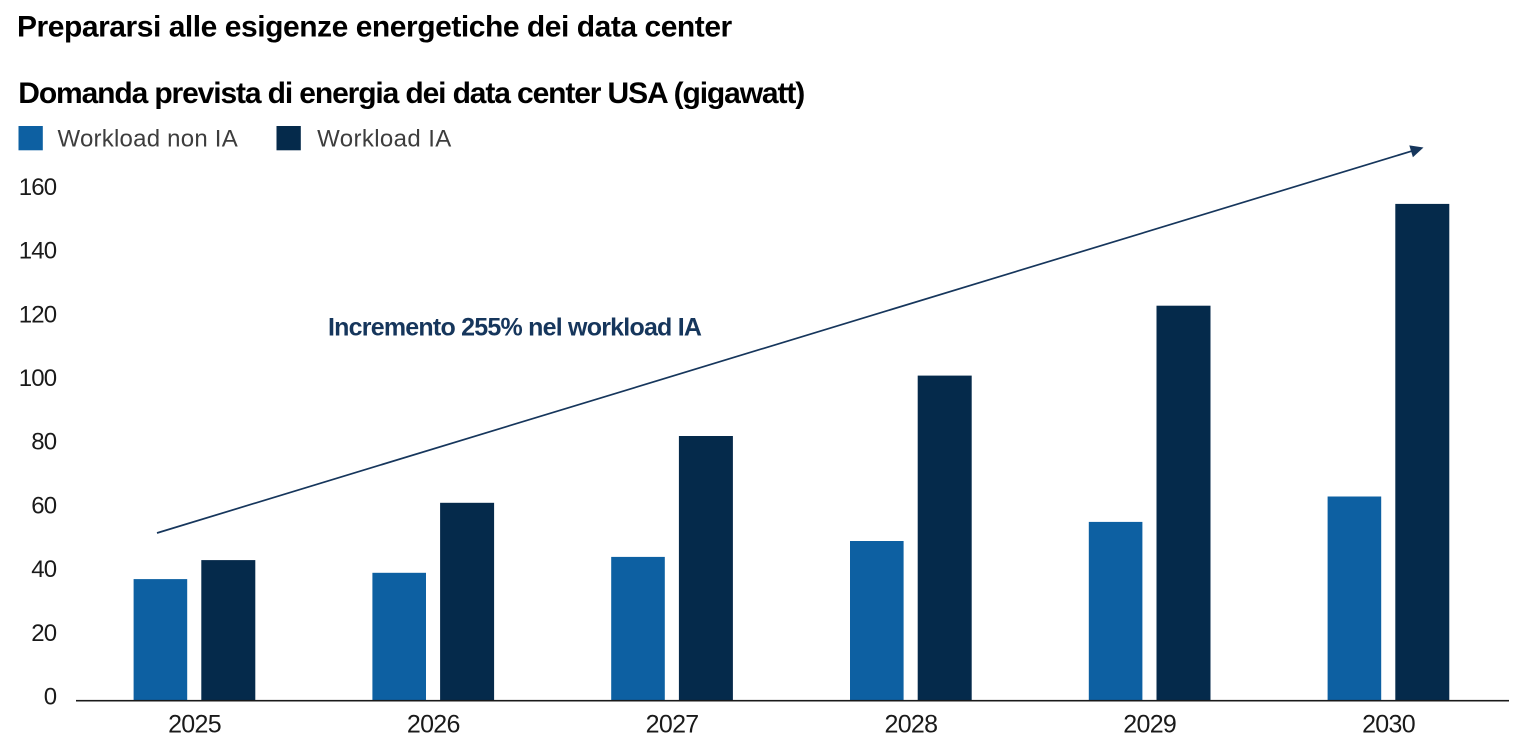 Image resolution: width=1525 pixels, height=740 pixels. What do you see at coordinates (672, 724) in the screenshot?
I see `svg-text: 2027` at bounding box center [672, 724].